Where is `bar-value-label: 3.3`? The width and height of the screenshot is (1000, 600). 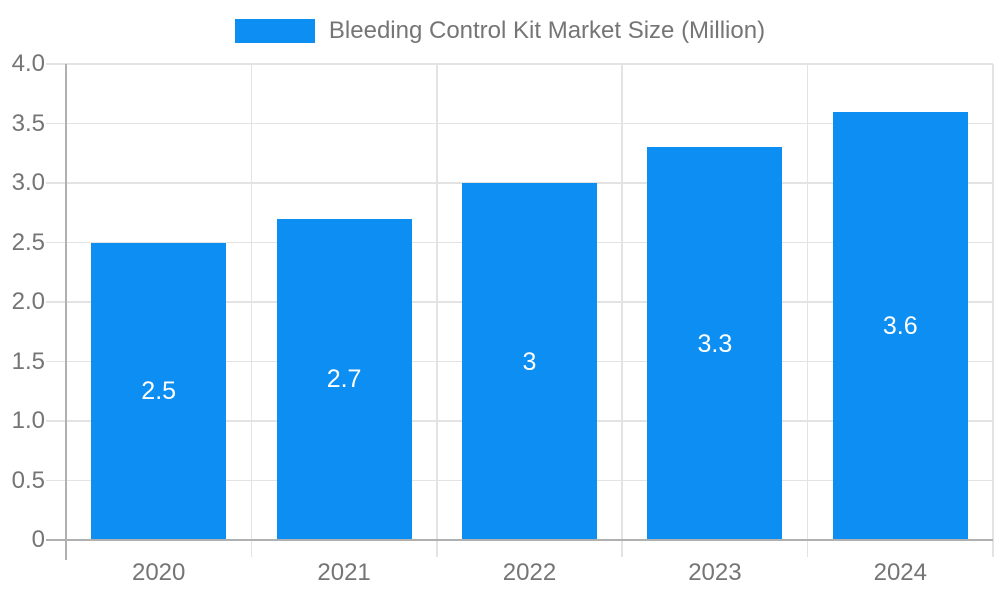
bar-value-label: 3.3 is located at coordinates (715, 343).